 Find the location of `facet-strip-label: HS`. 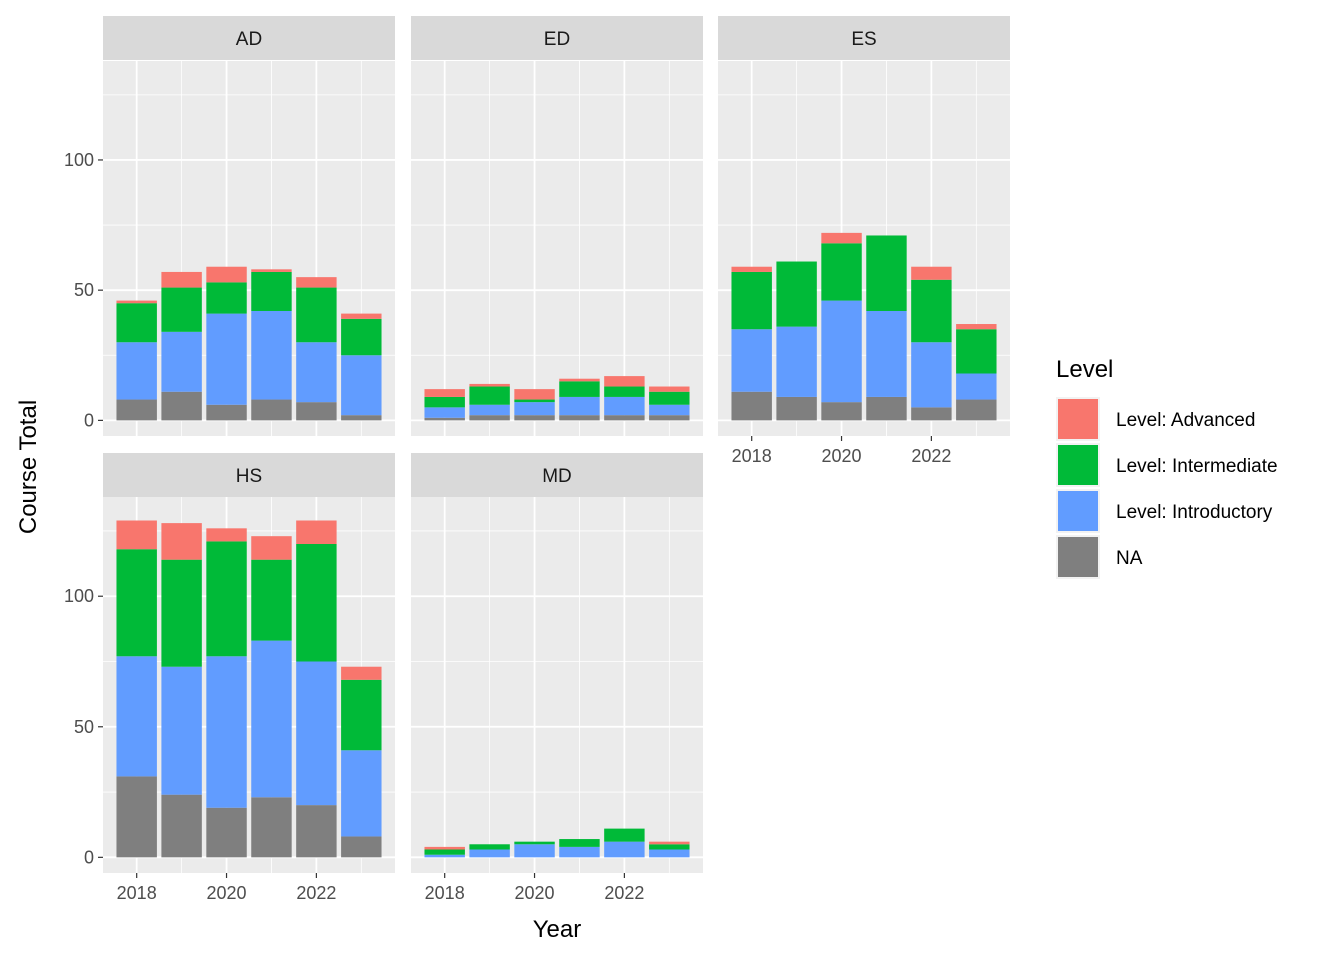

facet-strip-label: HS is located at coordinates (249, 476).